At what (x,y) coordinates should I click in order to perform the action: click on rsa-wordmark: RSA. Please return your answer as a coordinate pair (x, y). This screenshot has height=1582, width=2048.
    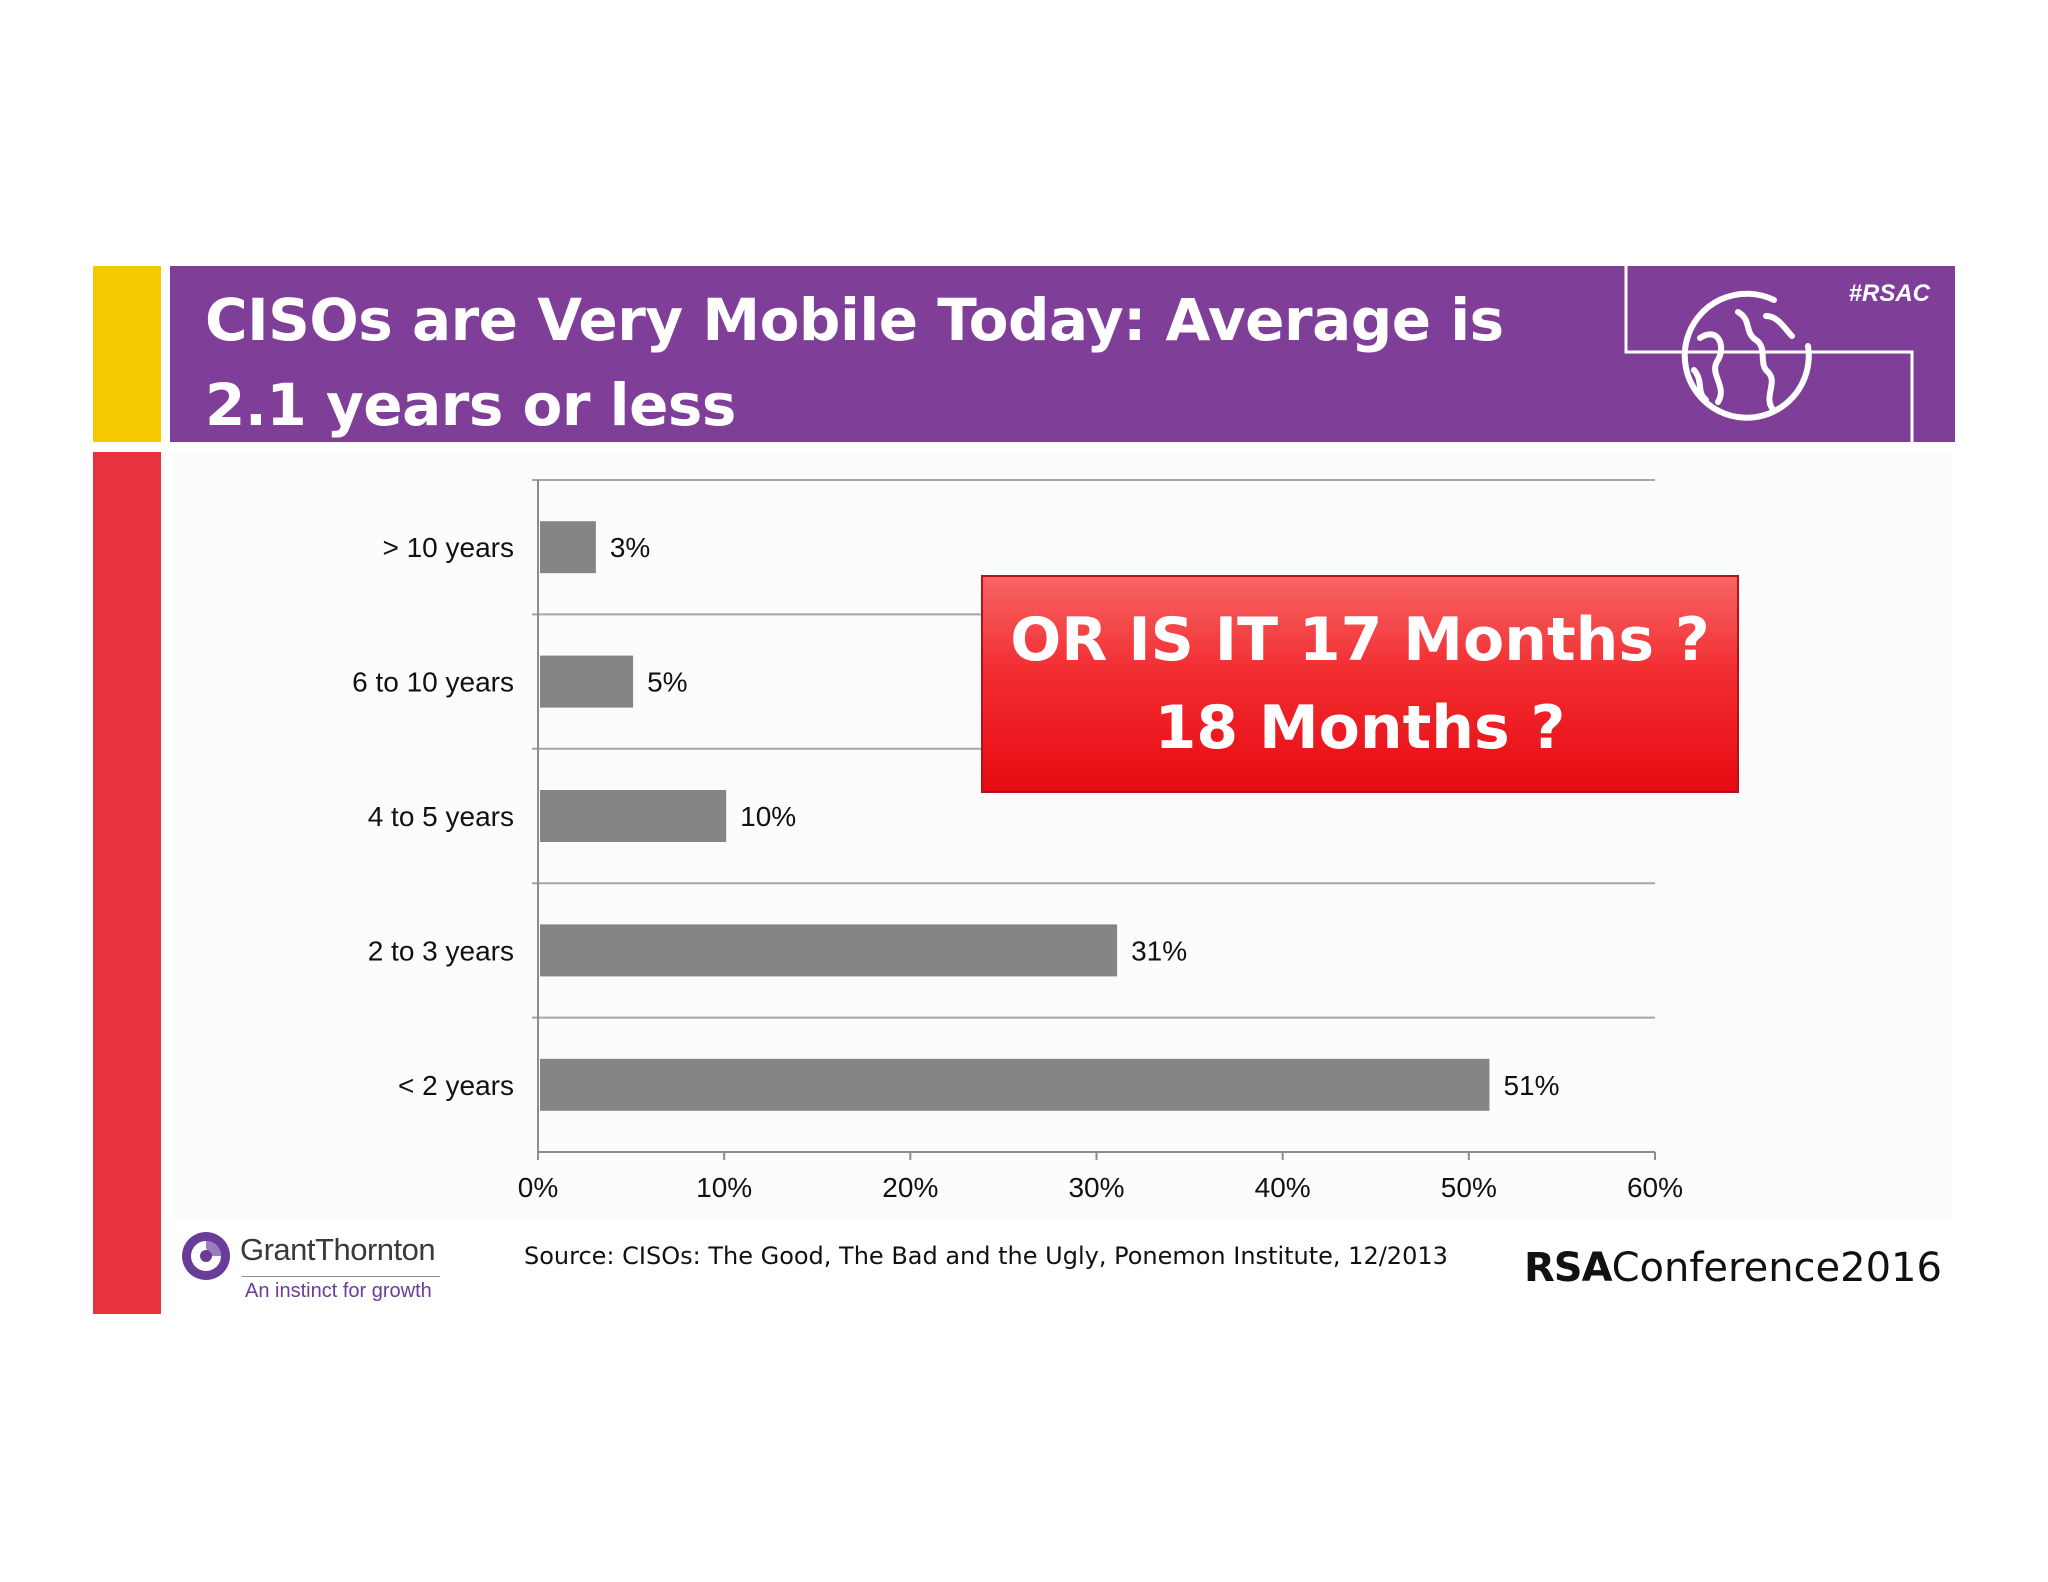
    Looking at the image, I should click on (1568, 1268).